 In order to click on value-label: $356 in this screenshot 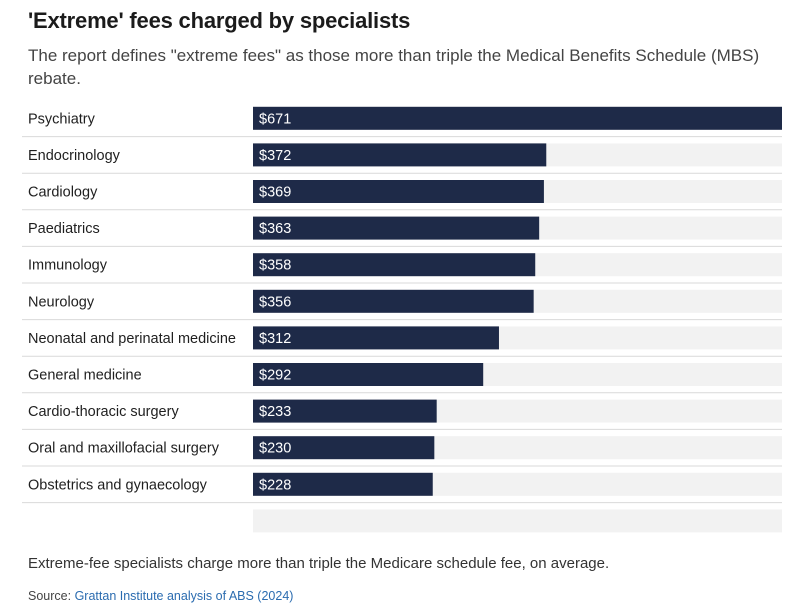, I will do `click(275, 302)`.